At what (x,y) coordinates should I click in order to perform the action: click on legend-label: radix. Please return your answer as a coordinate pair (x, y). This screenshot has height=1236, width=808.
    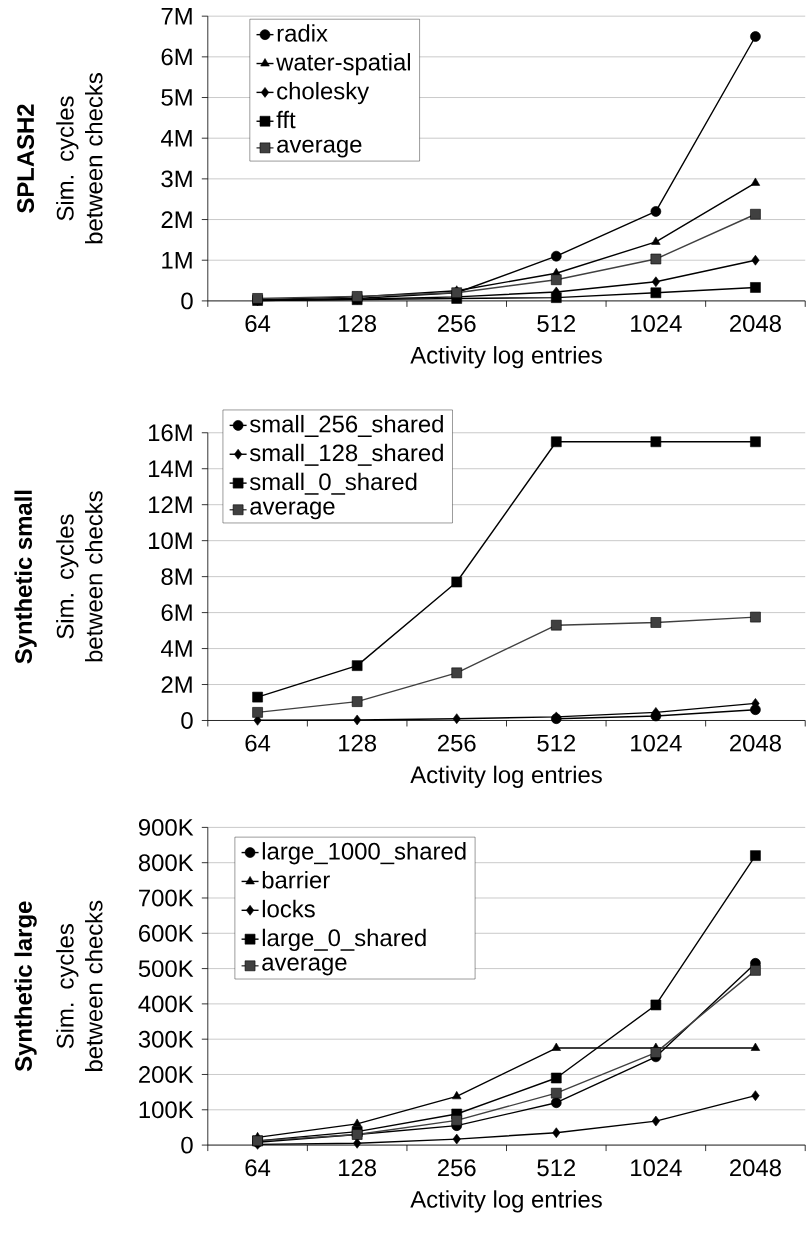
    Looking at the image, I should click on (302, 33).